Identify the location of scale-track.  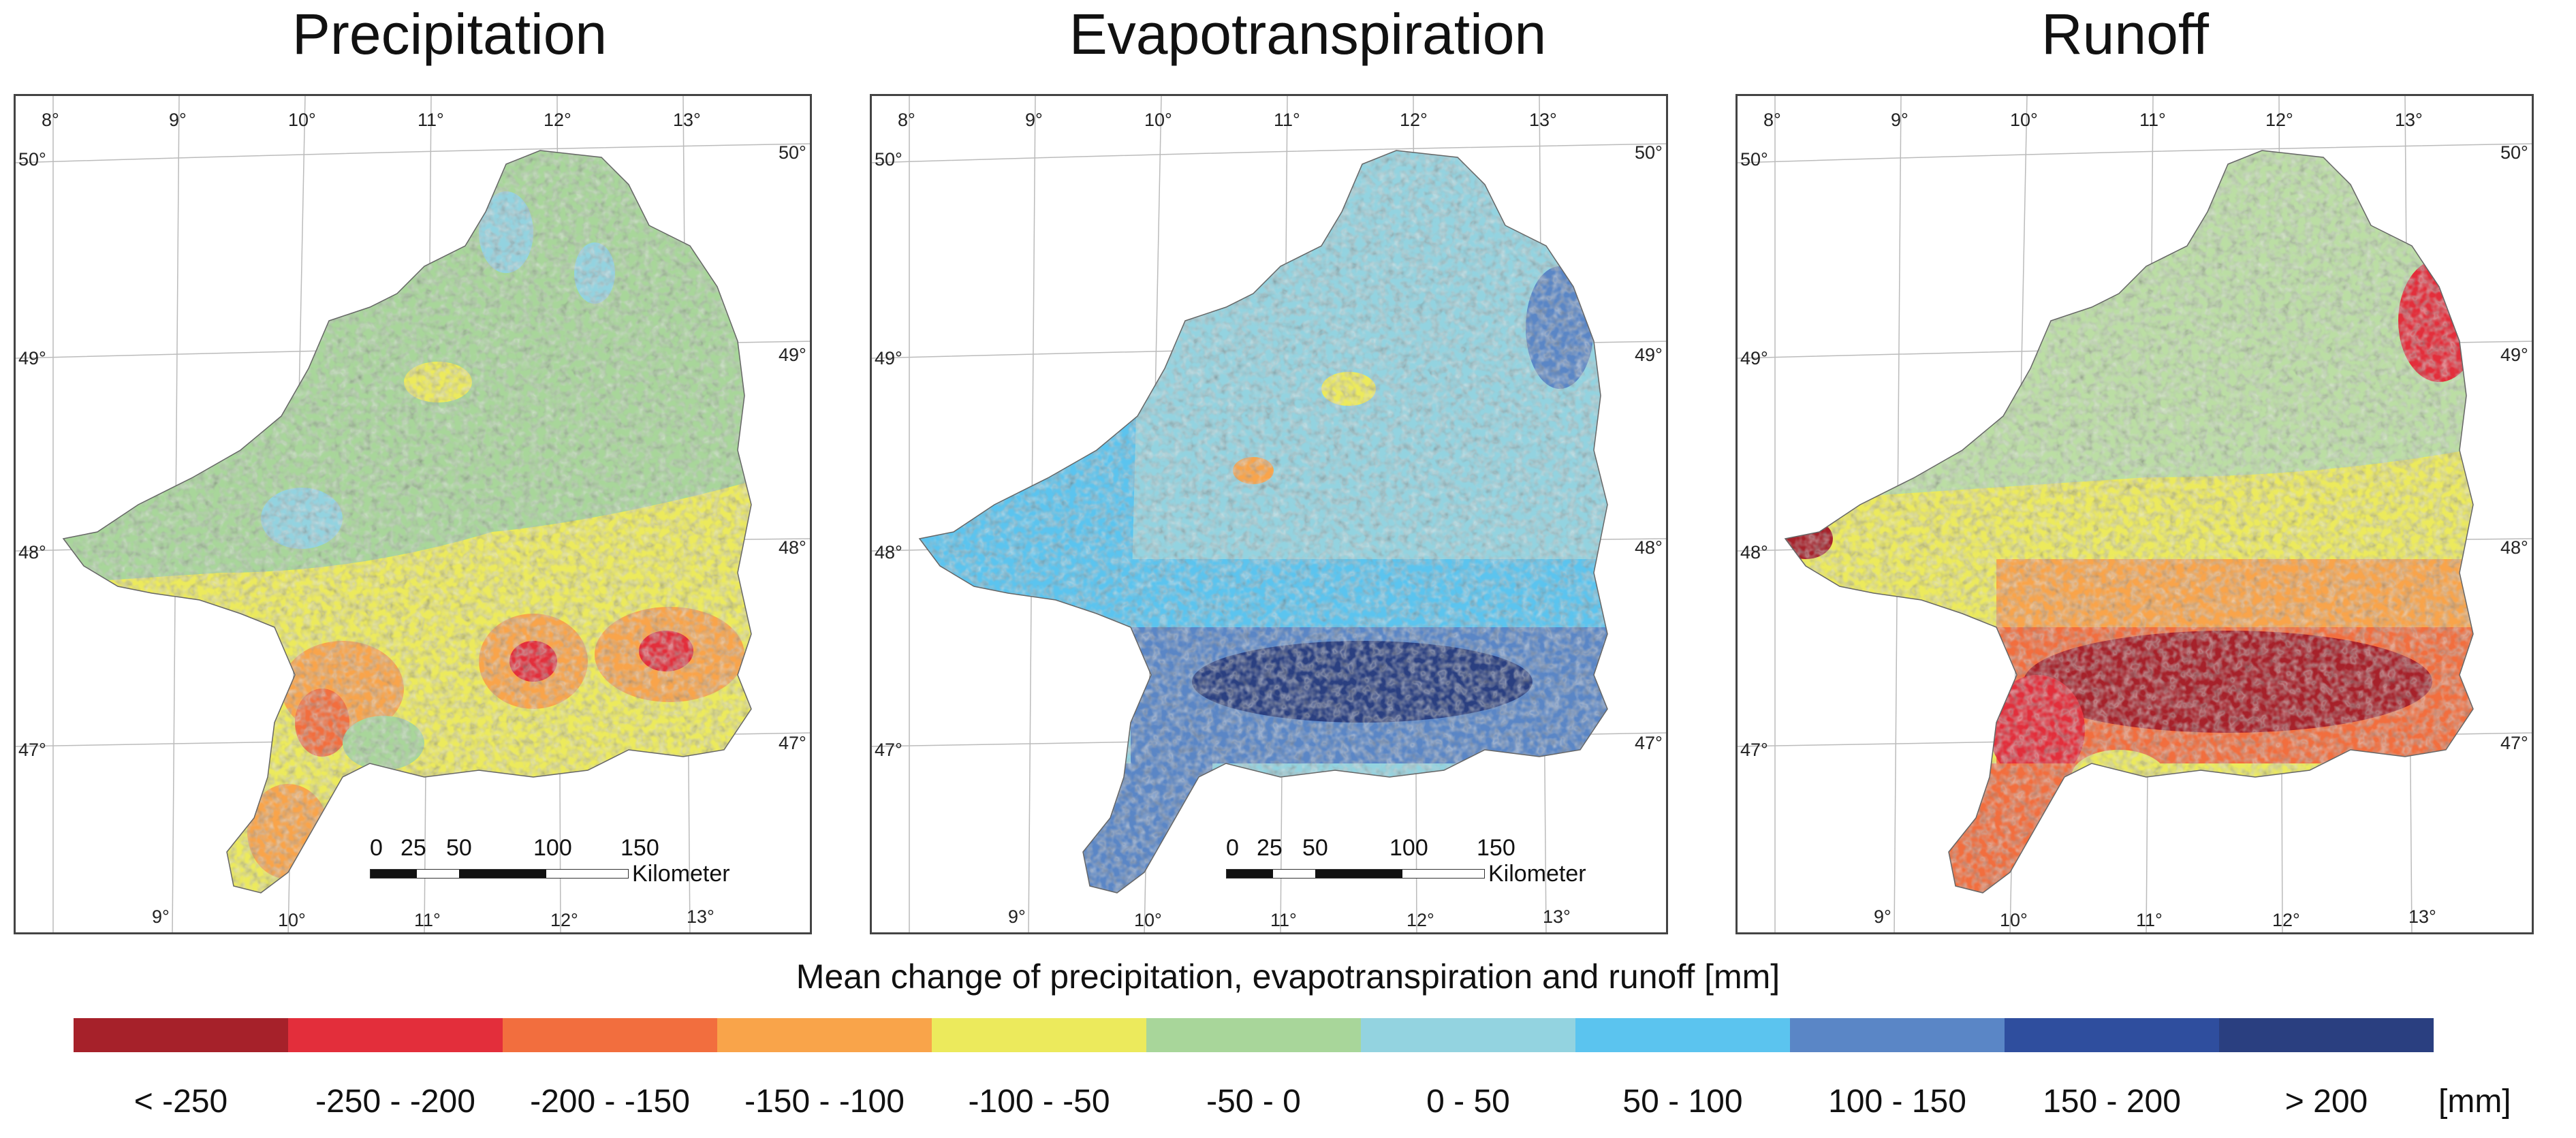
(499, 874).